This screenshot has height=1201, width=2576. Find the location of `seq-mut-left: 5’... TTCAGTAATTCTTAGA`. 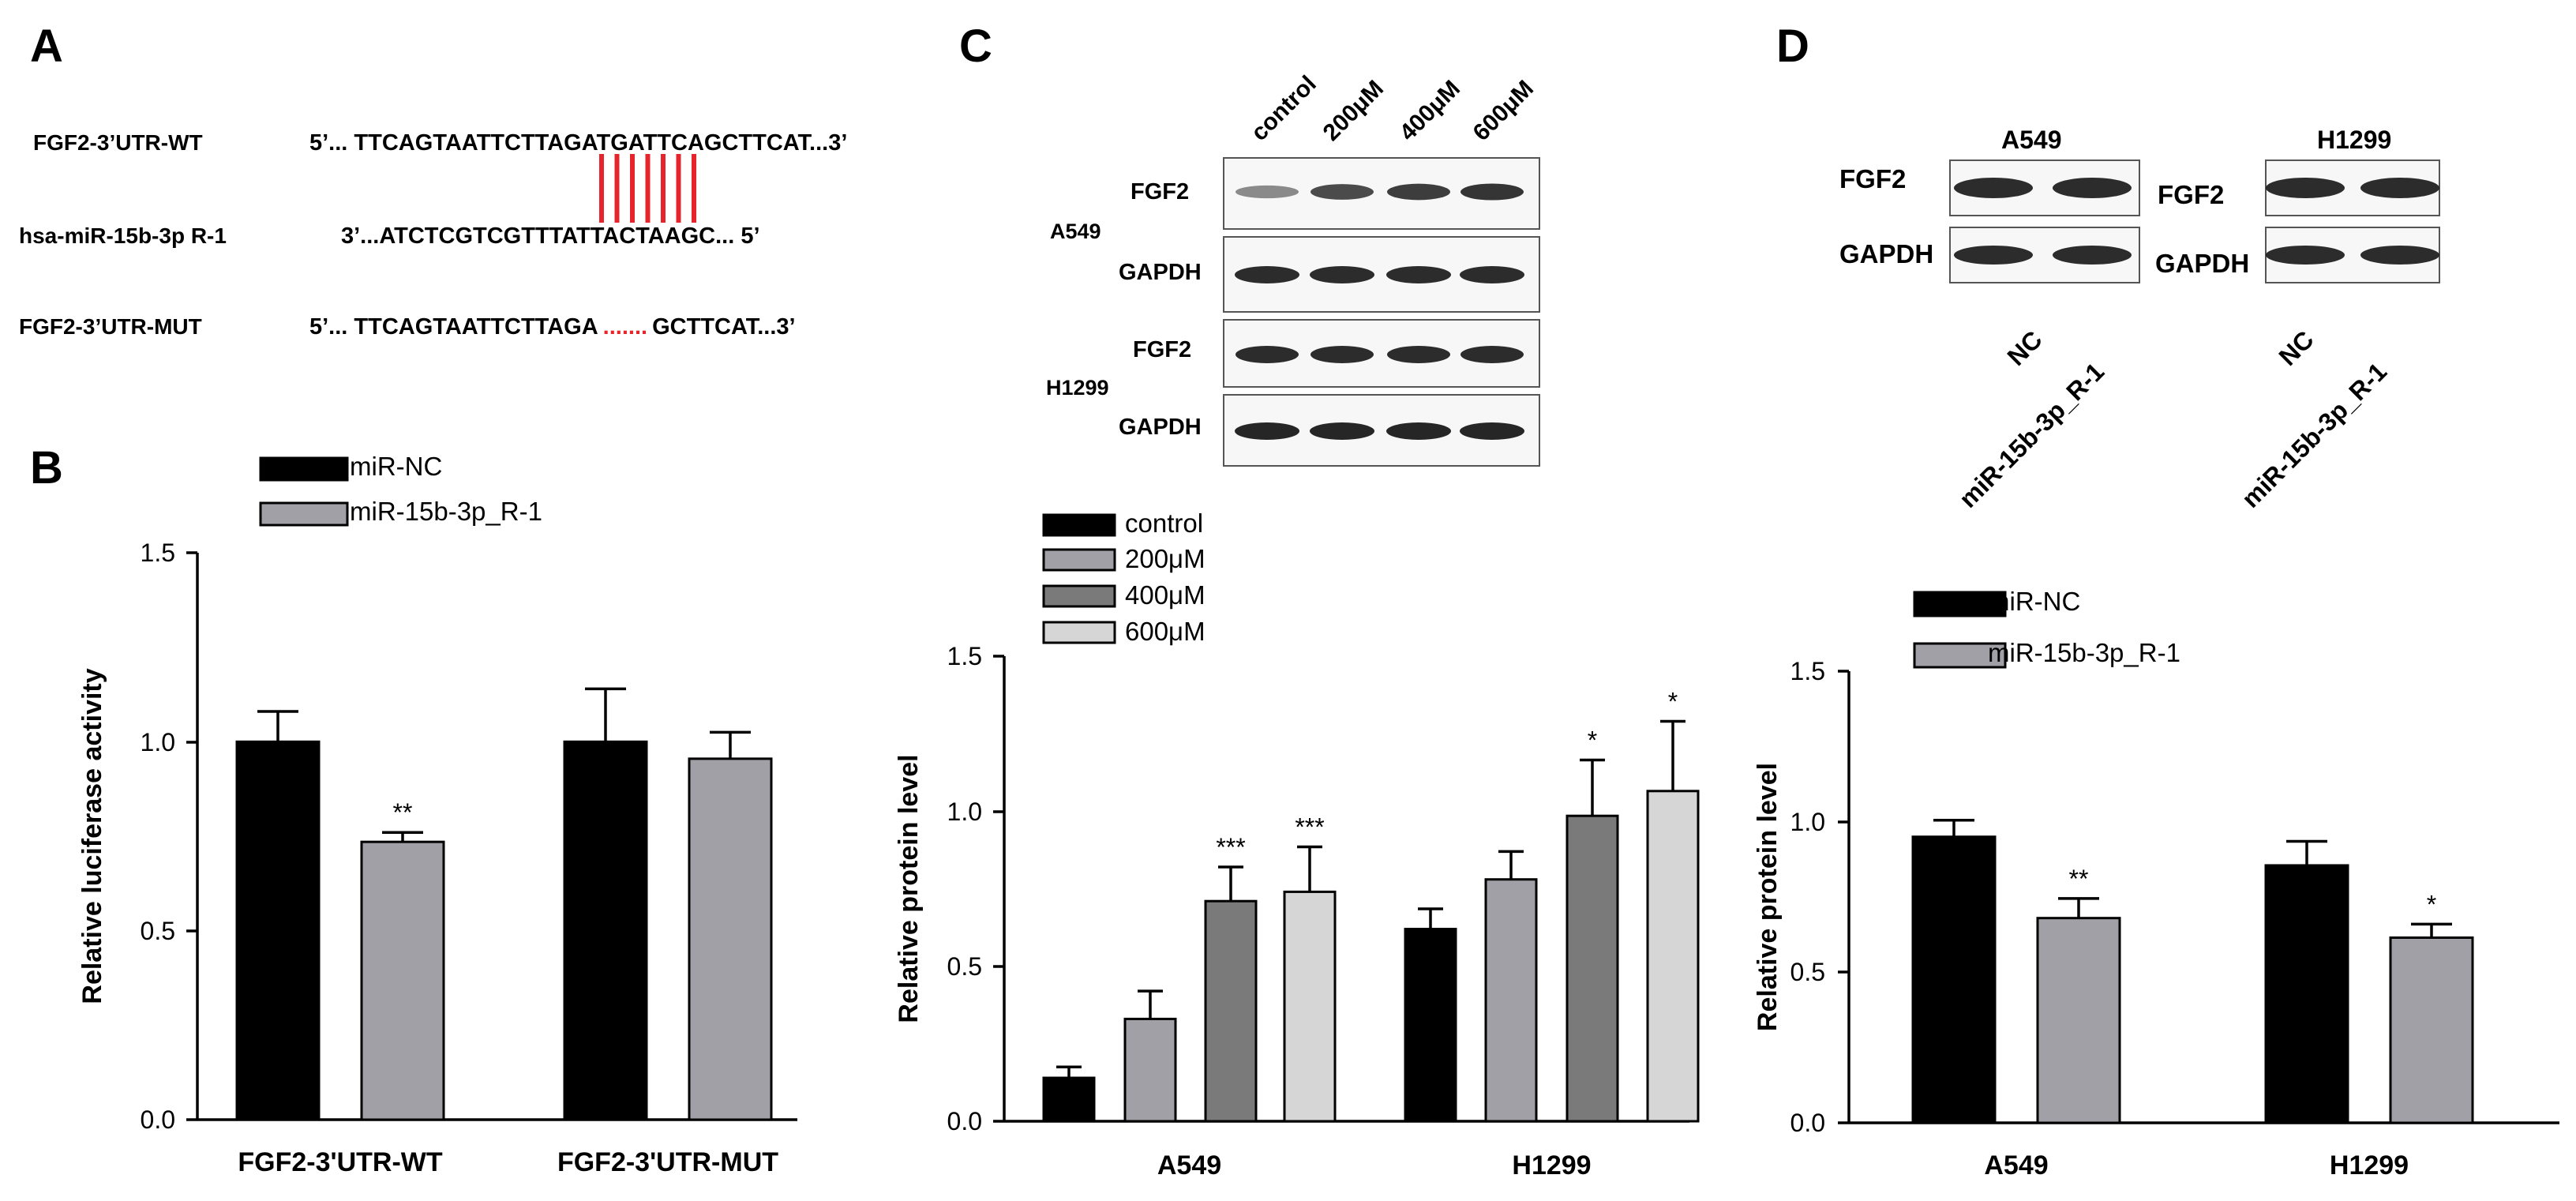

seq-mut-left: 5’... TTCAGTAATTCTTAGA is located at coordinates (453, 327).